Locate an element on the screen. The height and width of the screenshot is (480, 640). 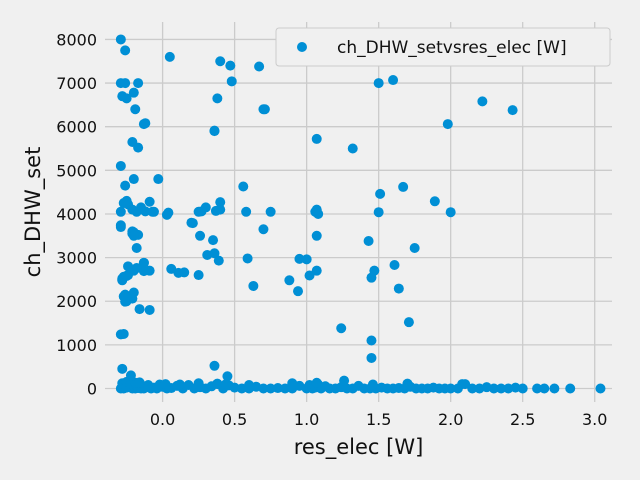
legend: ch_DHW_setvsres_elec [W] is located at coordinates (443, 47).